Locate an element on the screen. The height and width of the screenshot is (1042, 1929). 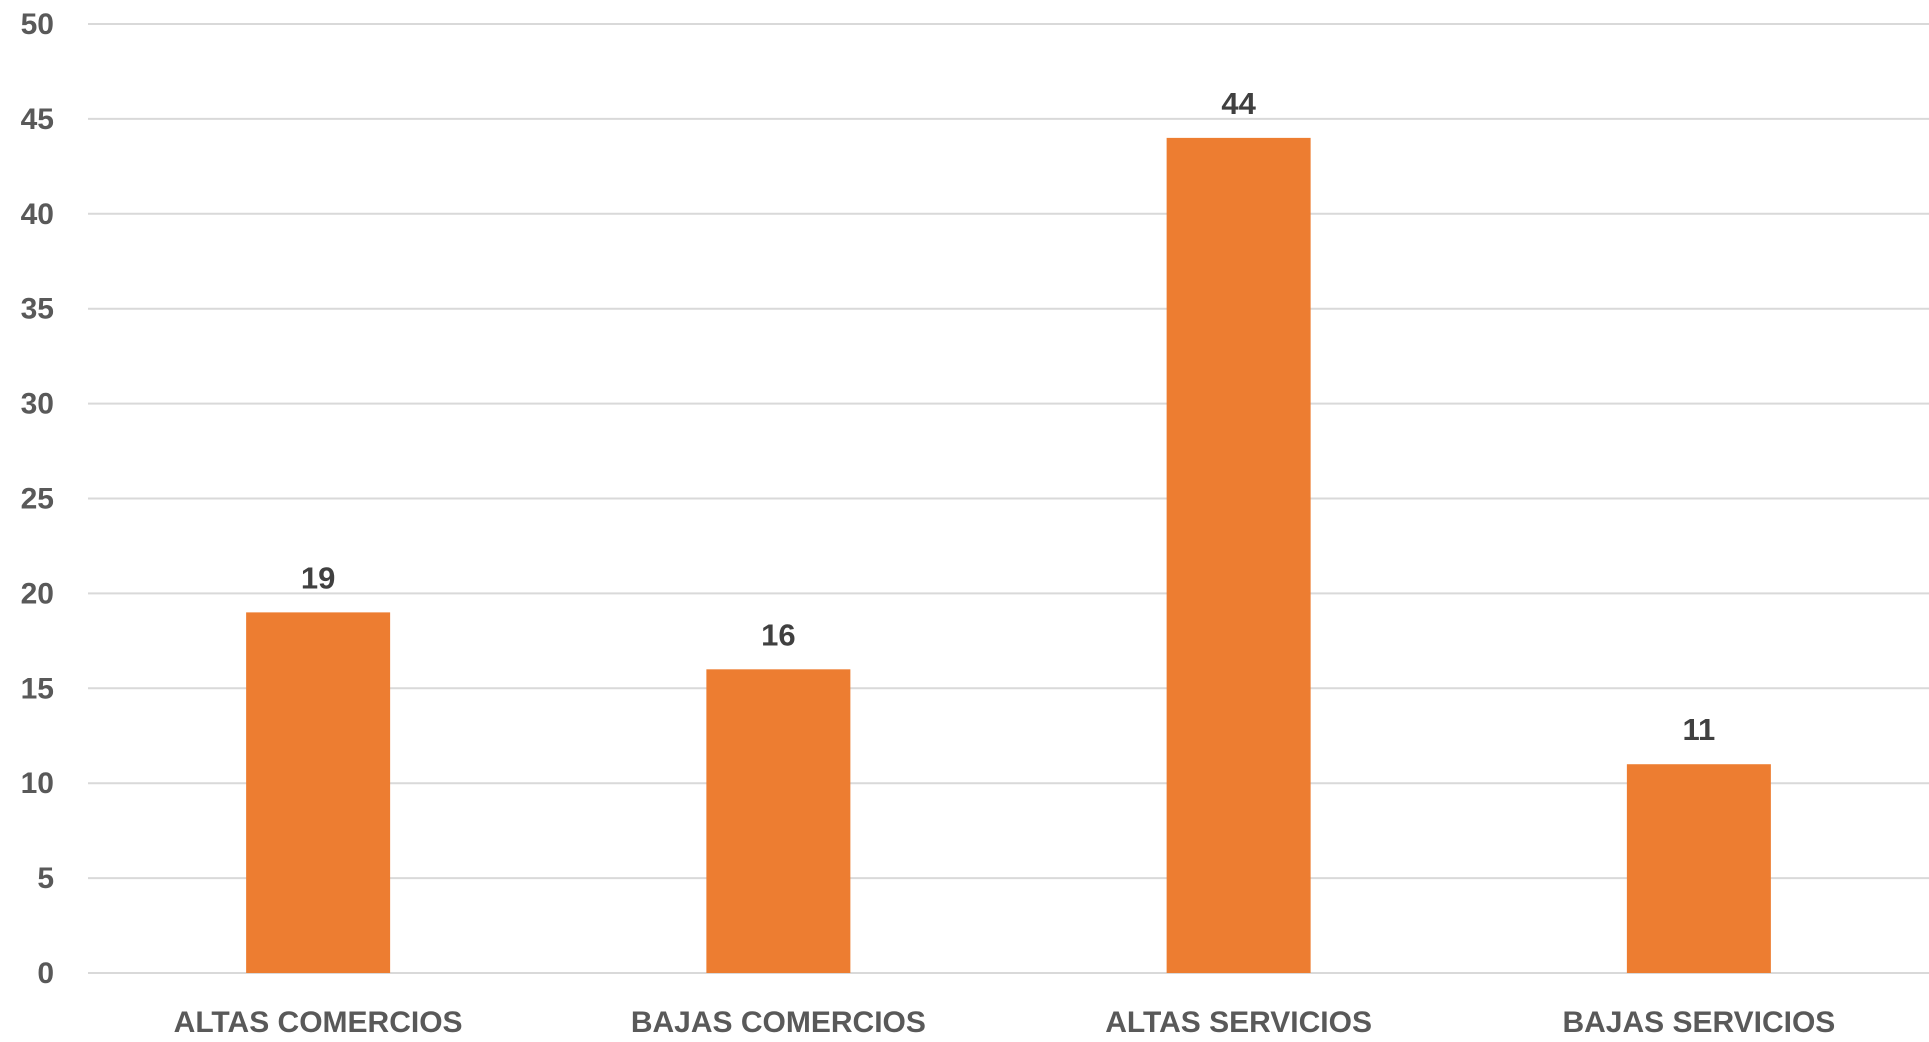
data-label: 44 is located at coordinates (1238, 103).